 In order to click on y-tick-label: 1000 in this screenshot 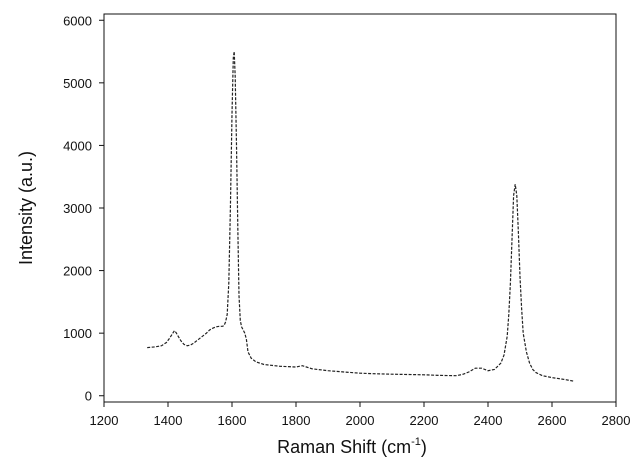, I will do `click(77, 333)`.